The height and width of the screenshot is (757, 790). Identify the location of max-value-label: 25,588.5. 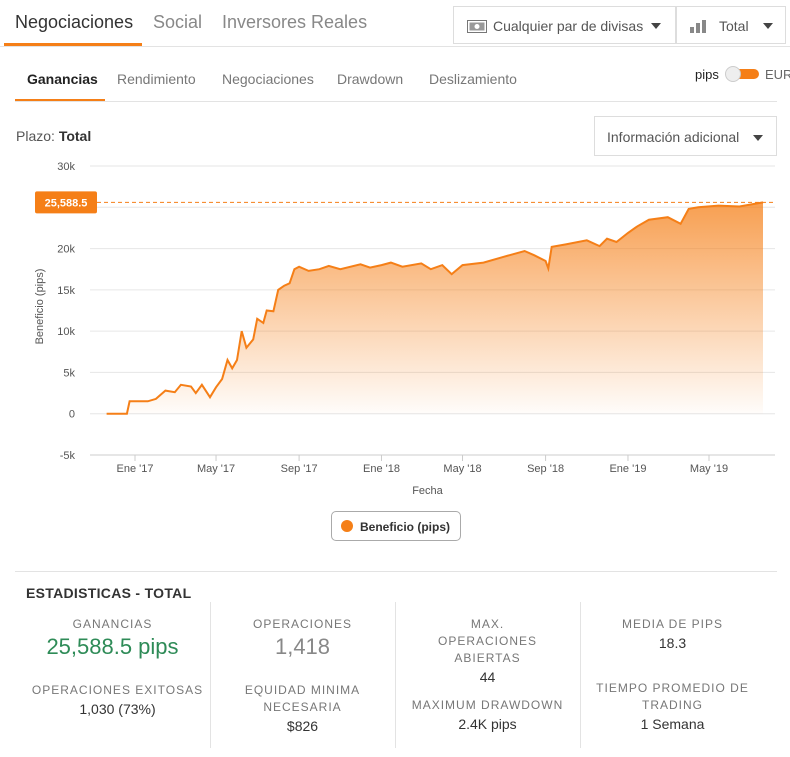
(66, 203).